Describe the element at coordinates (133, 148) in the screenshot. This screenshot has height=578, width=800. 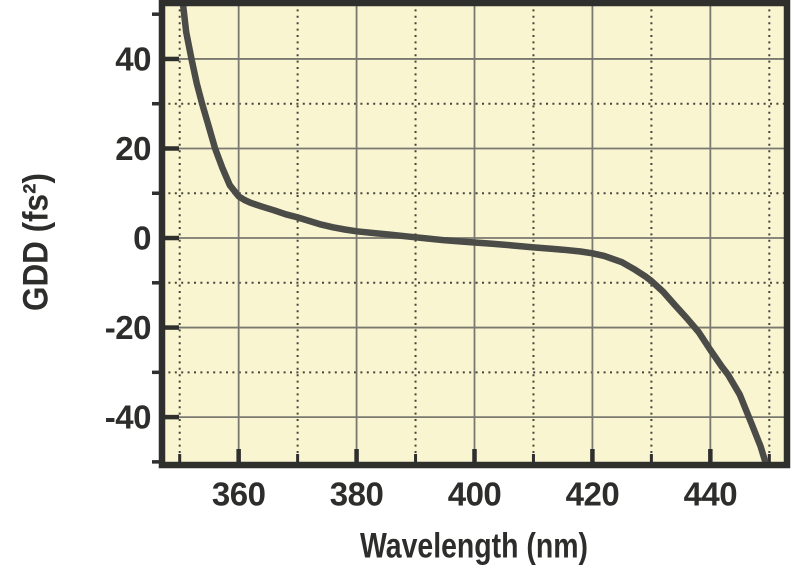
I see `y-tick-label-20: 20` at that location.